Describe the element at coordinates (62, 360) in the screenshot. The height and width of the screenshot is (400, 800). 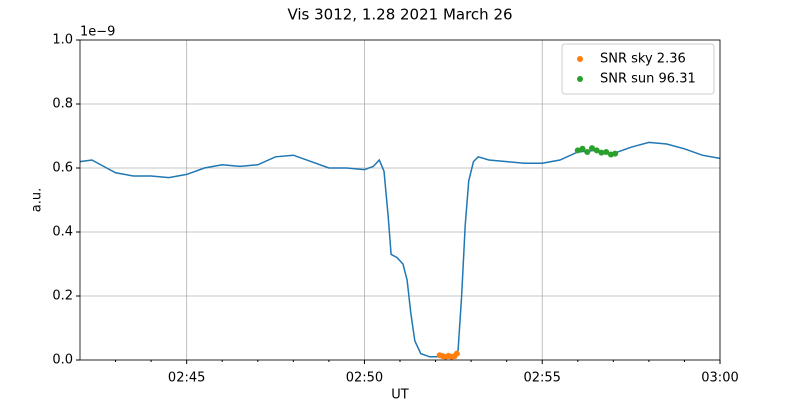
I see `y-tick-label: 0.0` at that location.